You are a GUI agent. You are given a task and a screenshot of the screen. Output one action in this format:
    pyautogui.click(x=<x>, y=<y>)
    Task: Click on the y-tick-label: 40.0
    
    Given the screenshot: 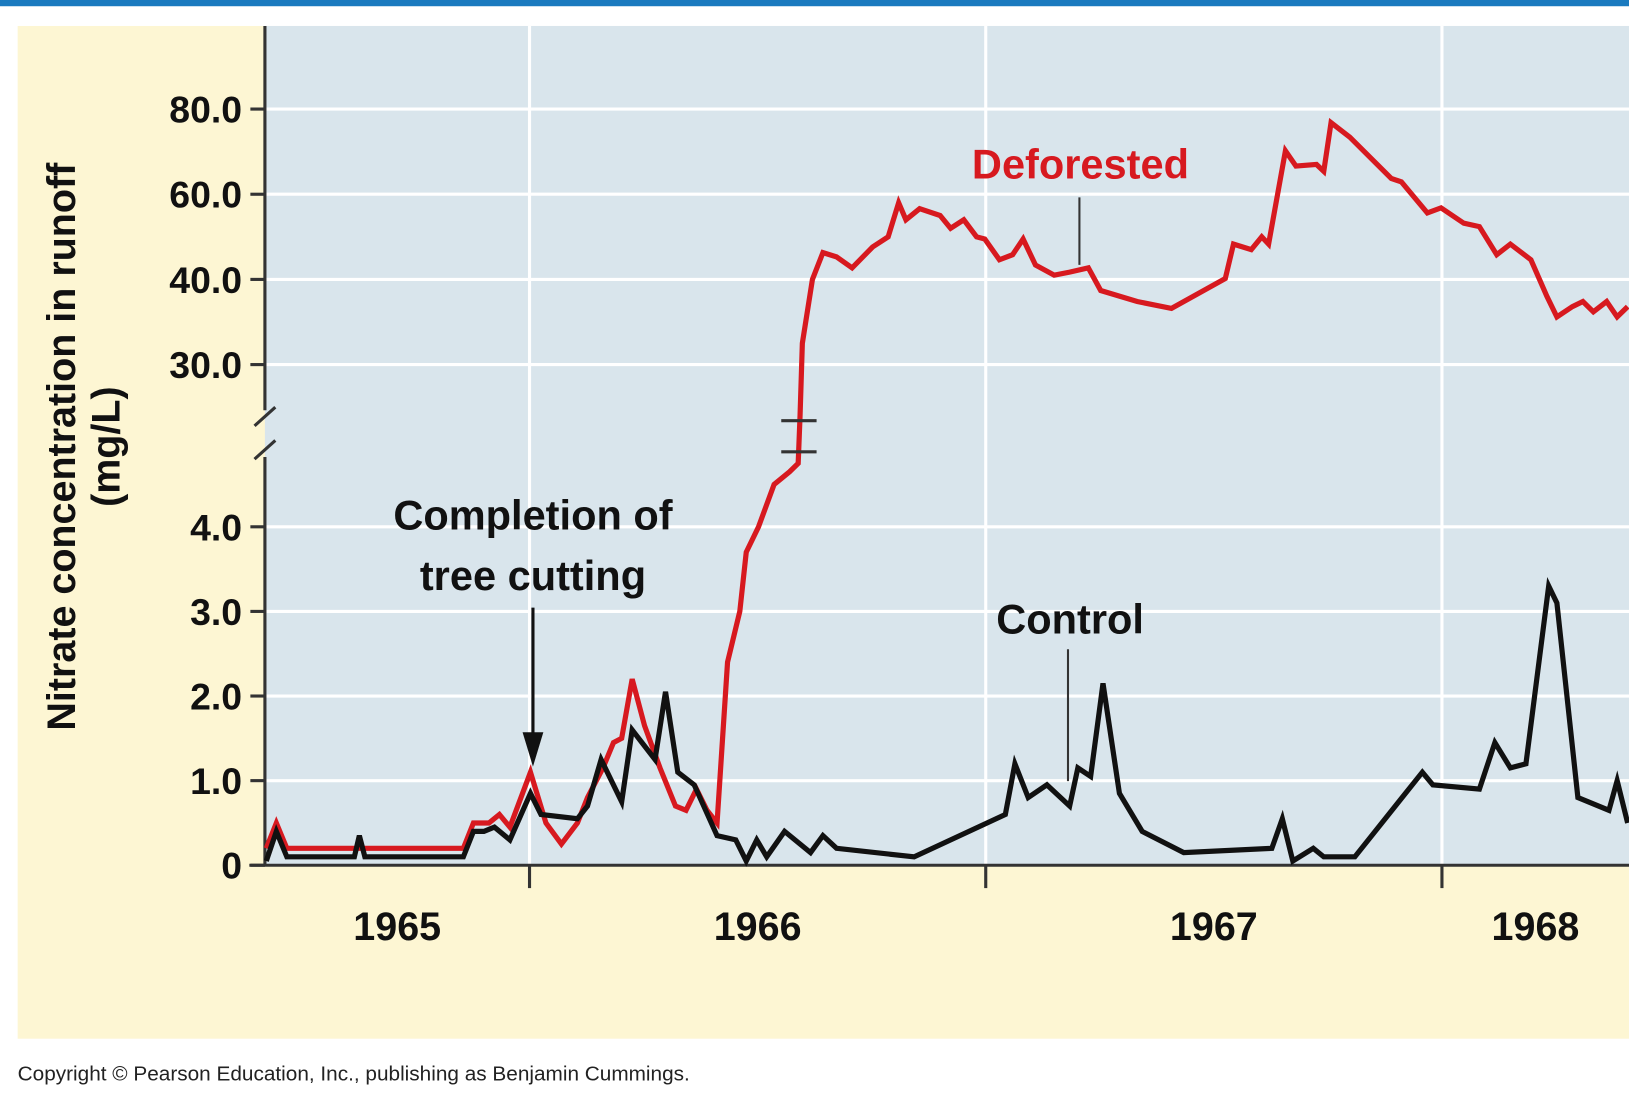 What is the action you would take?
    pyautogui.click(x=205, y=280)
    